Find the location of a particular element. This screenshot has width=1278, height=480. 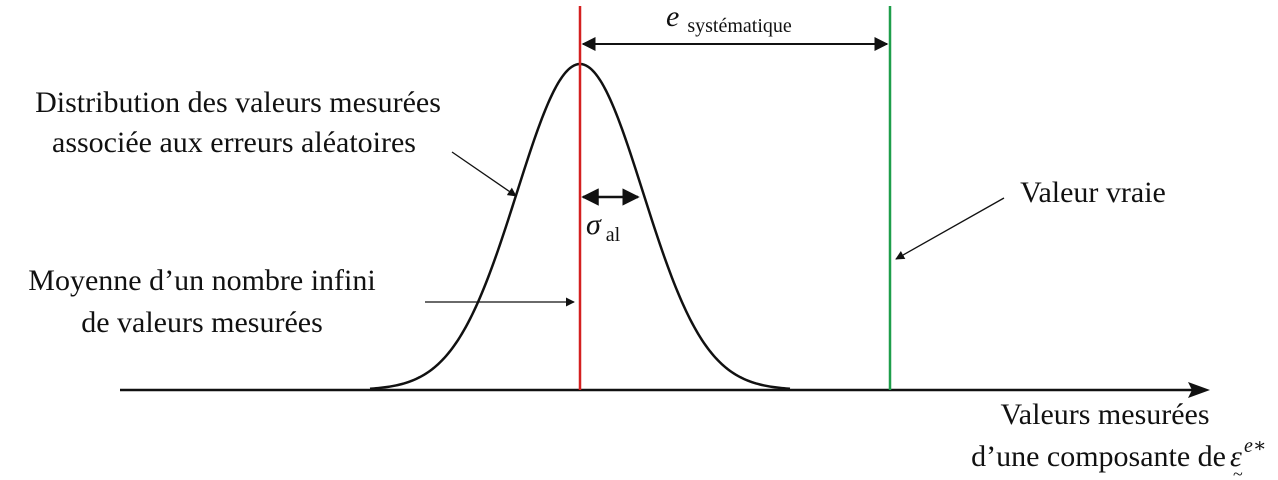

systematic-error-subscript: systématique is located at coordinates (739, 26).